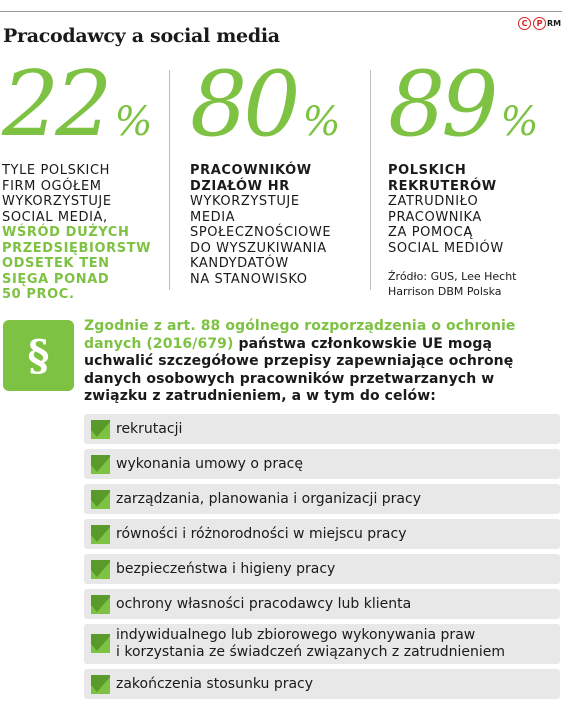  What do you see at coordinates (539, 23) in the screenshot?
I see `phonogram-icon: P` at bounding box center [539, 23].